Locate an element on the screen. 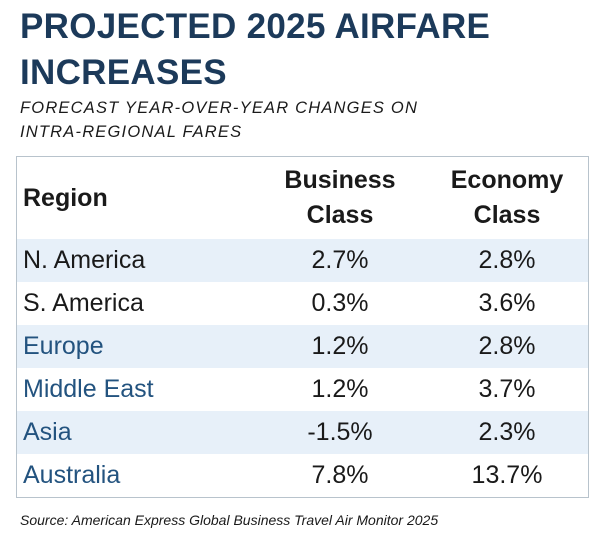  economy-cell: 2.3% is located at coordinates (507, 432).